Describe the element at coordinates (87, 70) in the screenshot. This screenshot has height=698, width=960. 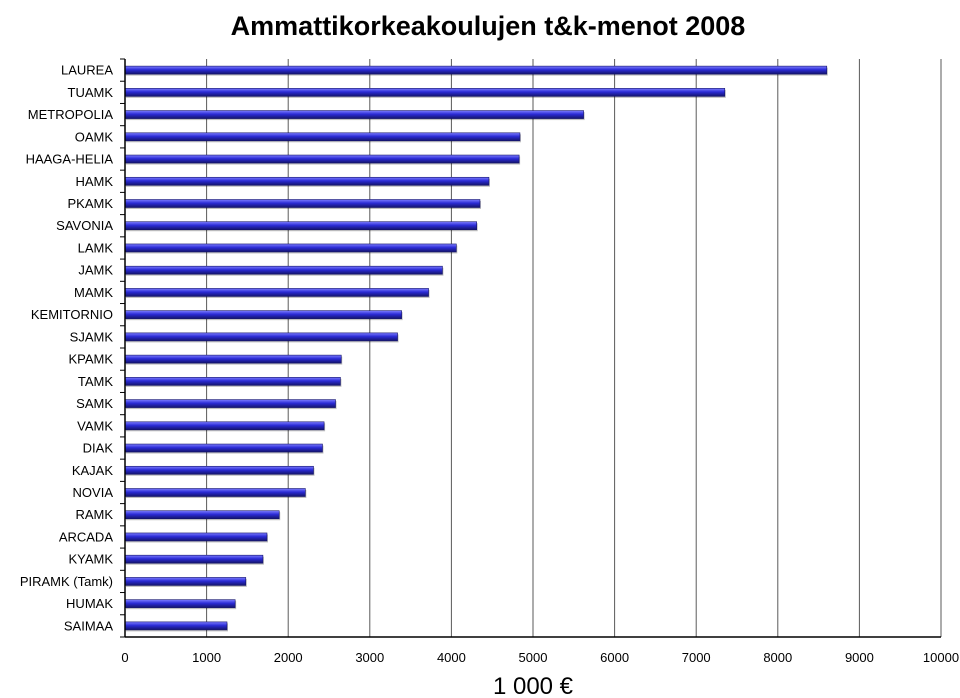
I see `category-label: LAUREA` at that location.